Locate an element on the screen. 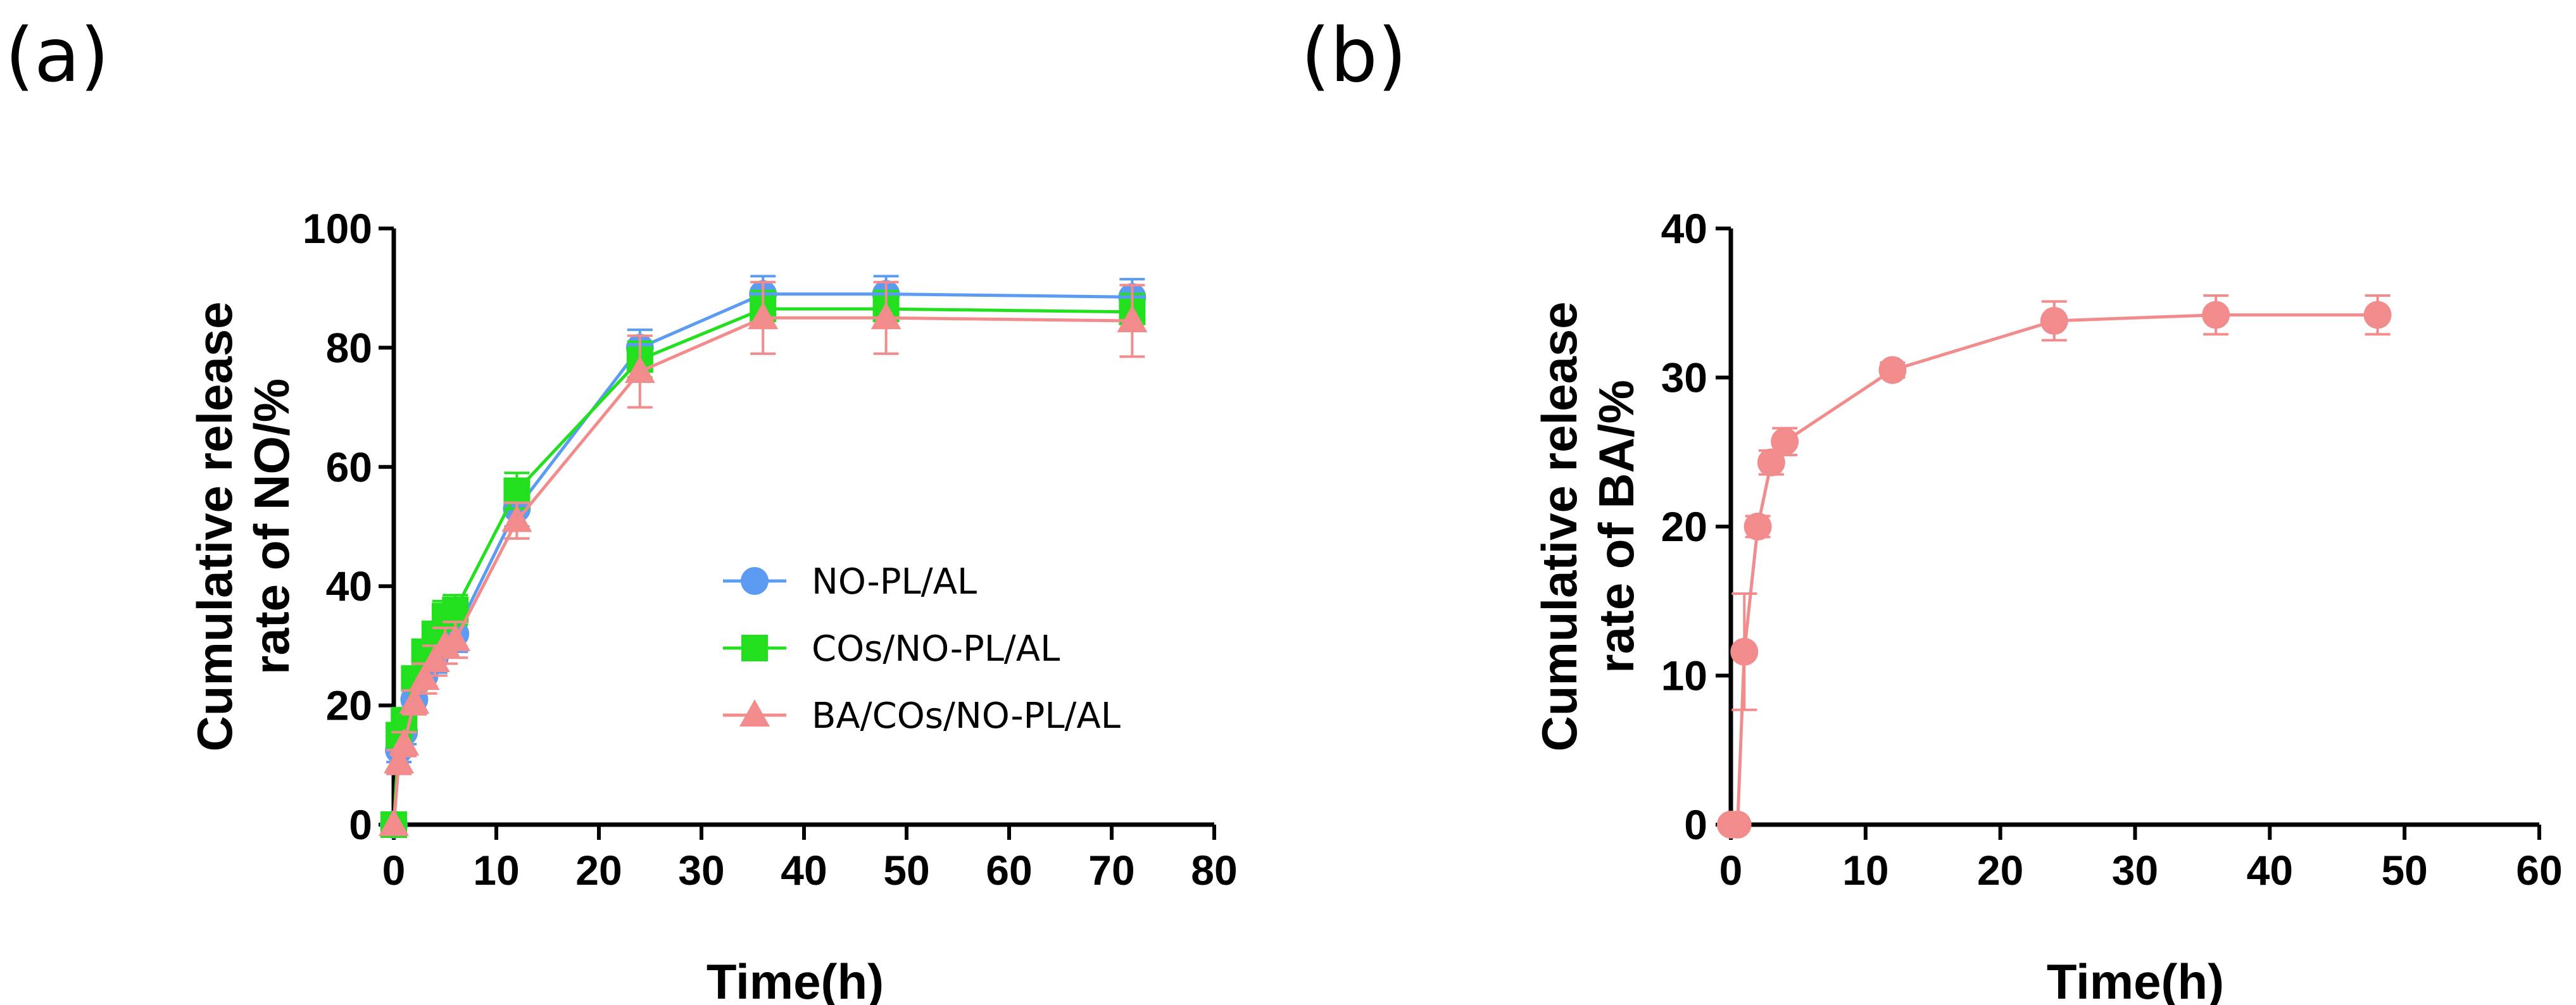 This screenshot has width=2576, height=1005. x-tick-label: 80 is located at coordinates (1214, 870).